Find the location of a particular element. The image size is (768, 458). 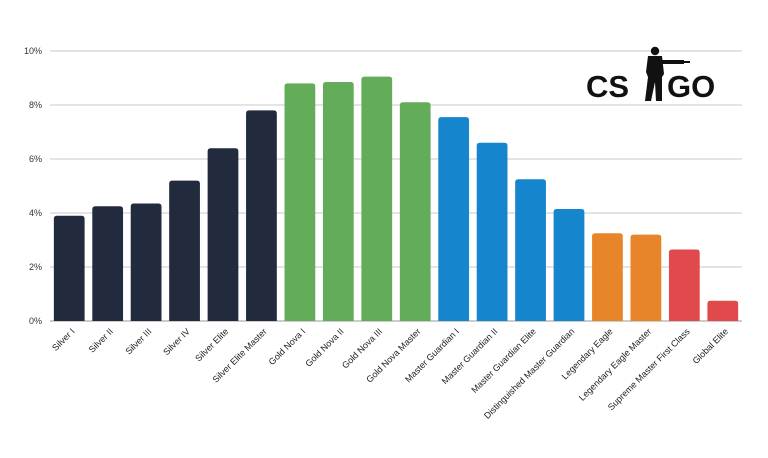

csgo-logo: CS GO is located at coordinates (650, 75).